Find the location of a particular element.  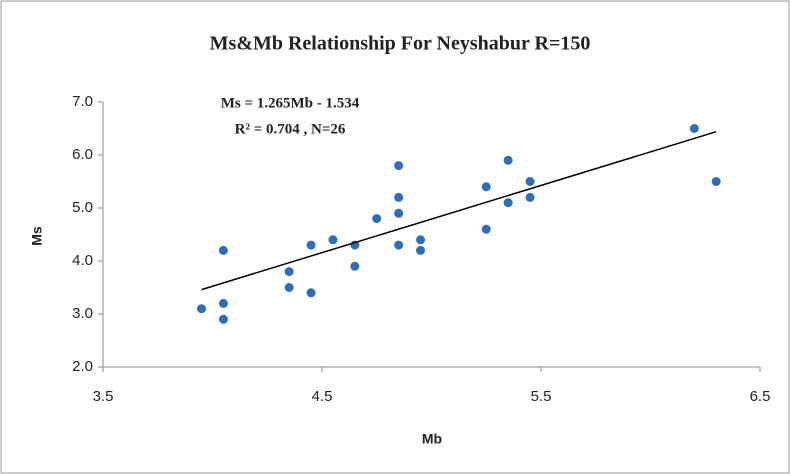

x-tick-label: 5.5 is located at coordinates (541, 396).